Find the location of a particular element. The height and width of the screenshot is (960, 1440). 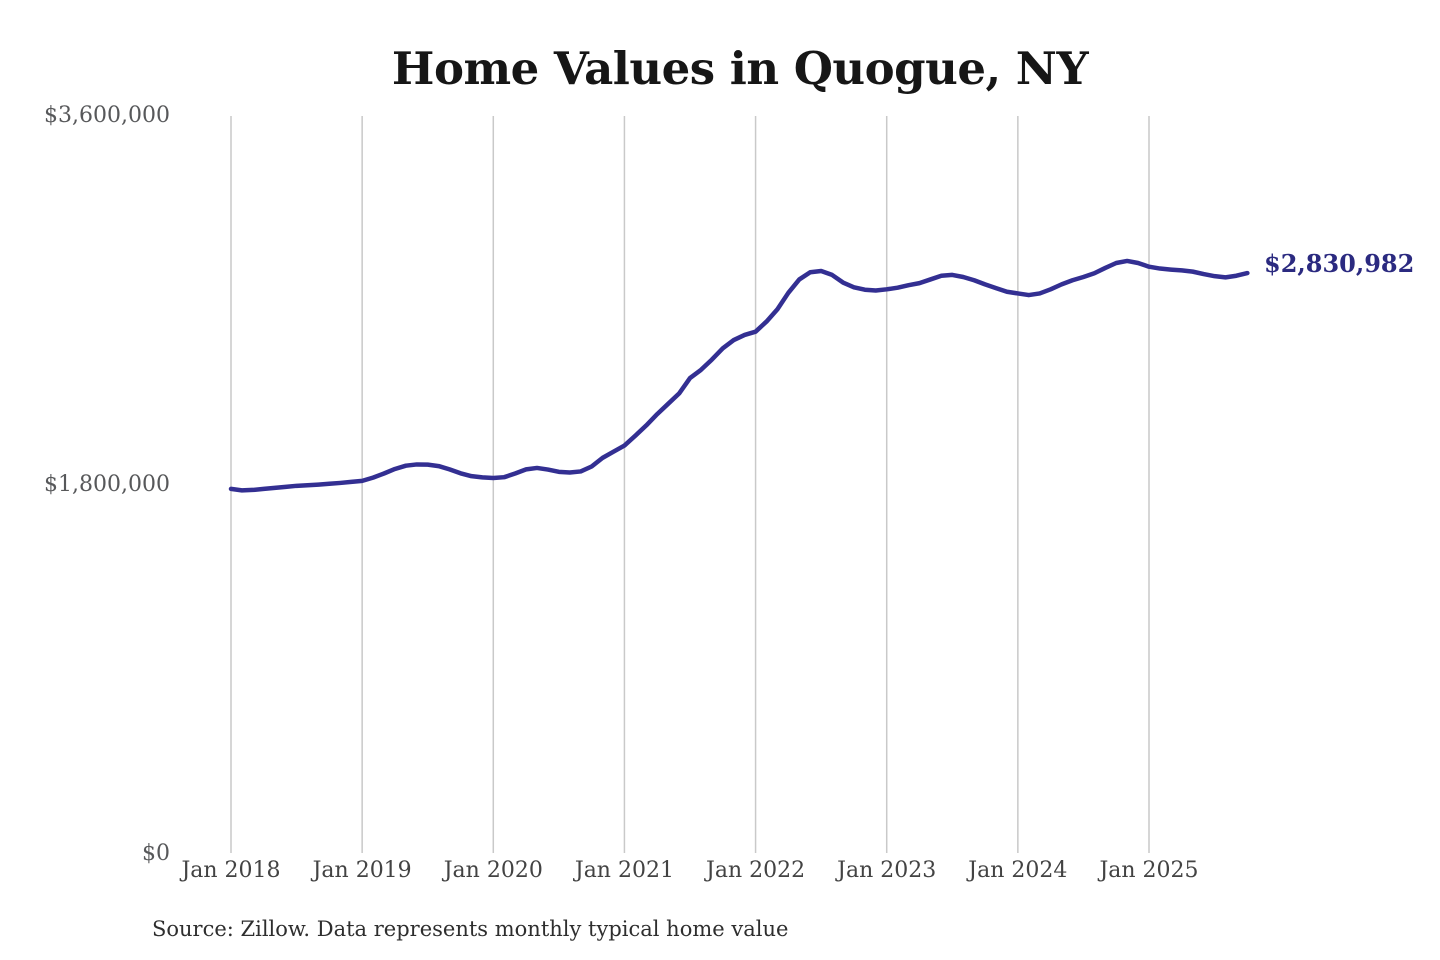

y-tick-label-zero: $0 is located at coordinates (156, 853).